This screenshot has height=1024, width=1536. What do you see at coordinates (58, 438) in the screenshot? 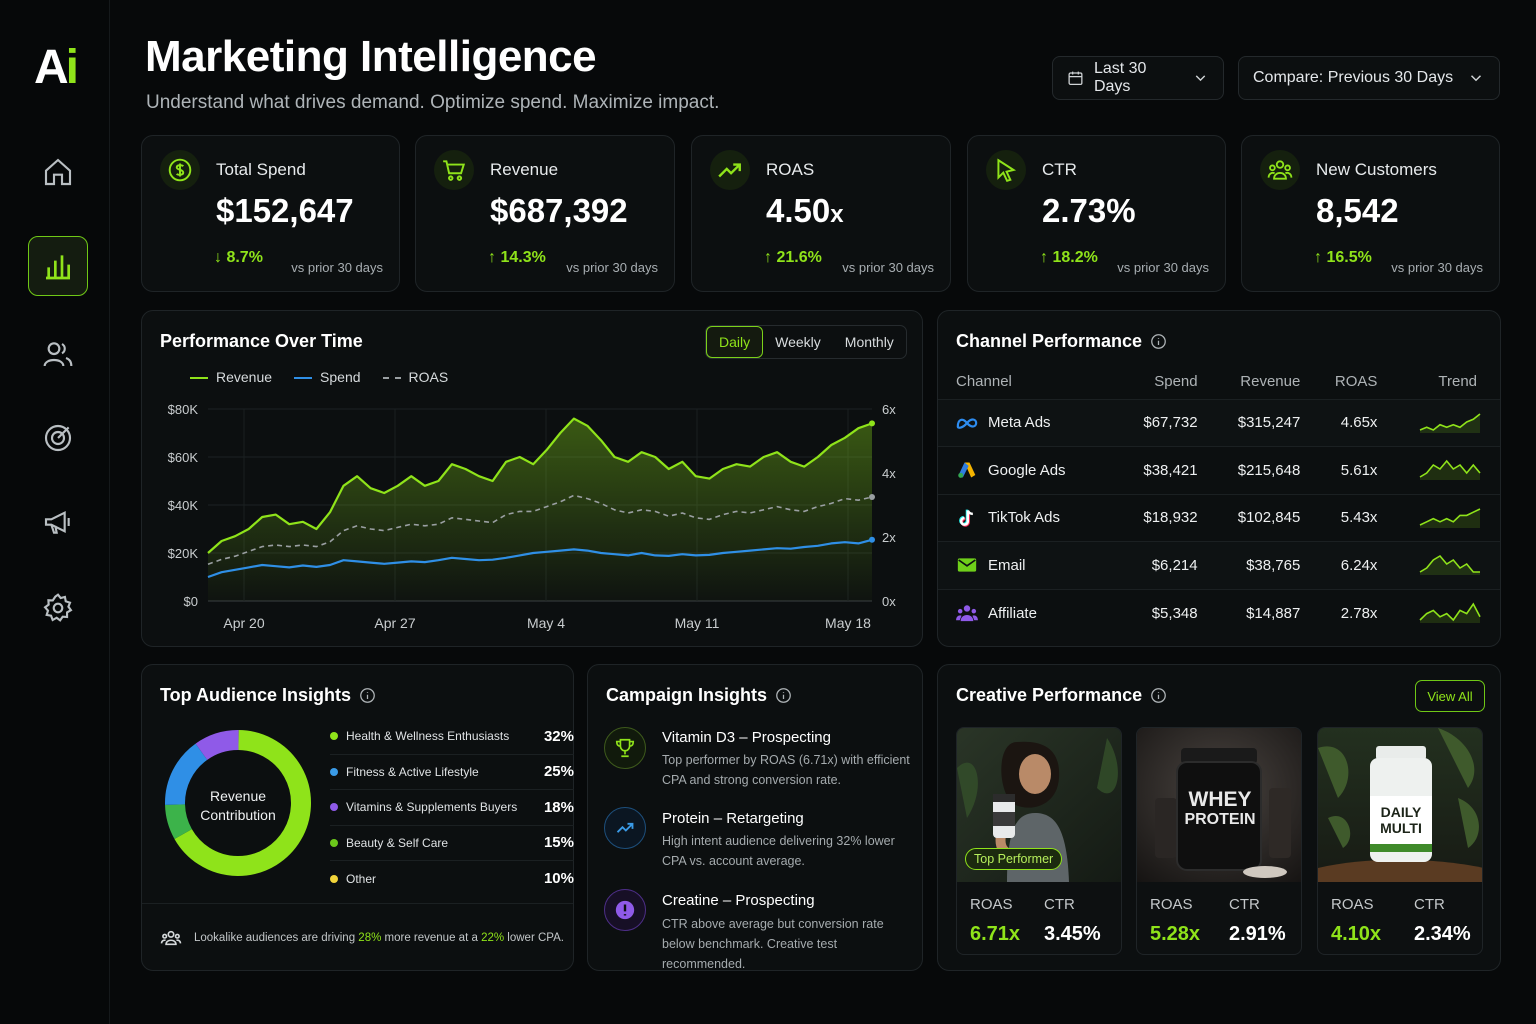
I see `nav-goals` at bounding box center [58, 438].